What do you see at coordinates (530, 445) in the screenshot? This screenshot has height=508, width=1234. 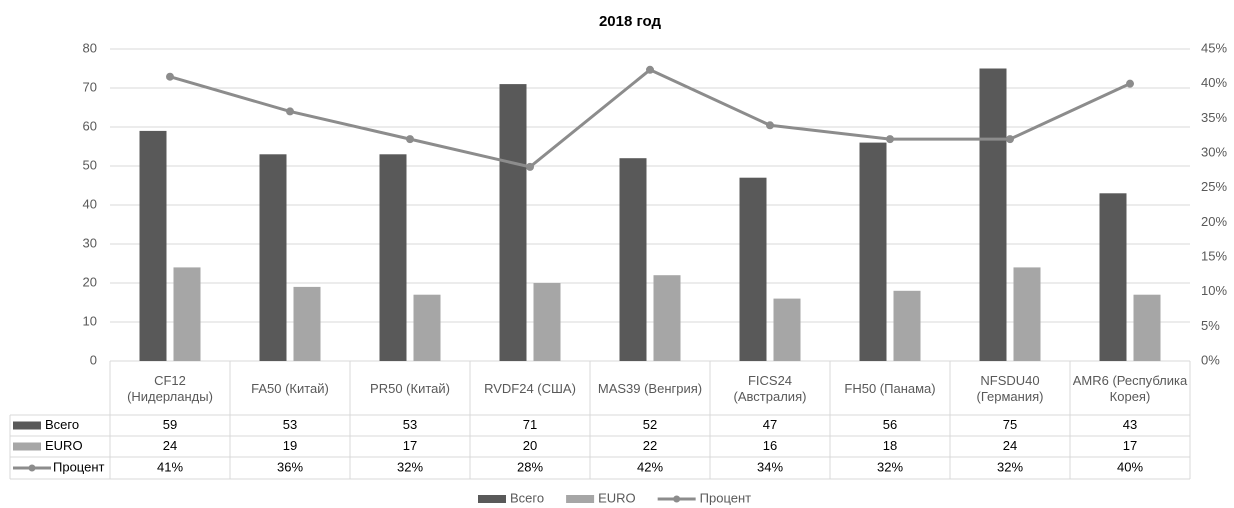 I see `table-cell: 20` at bounding box center [530, 445].